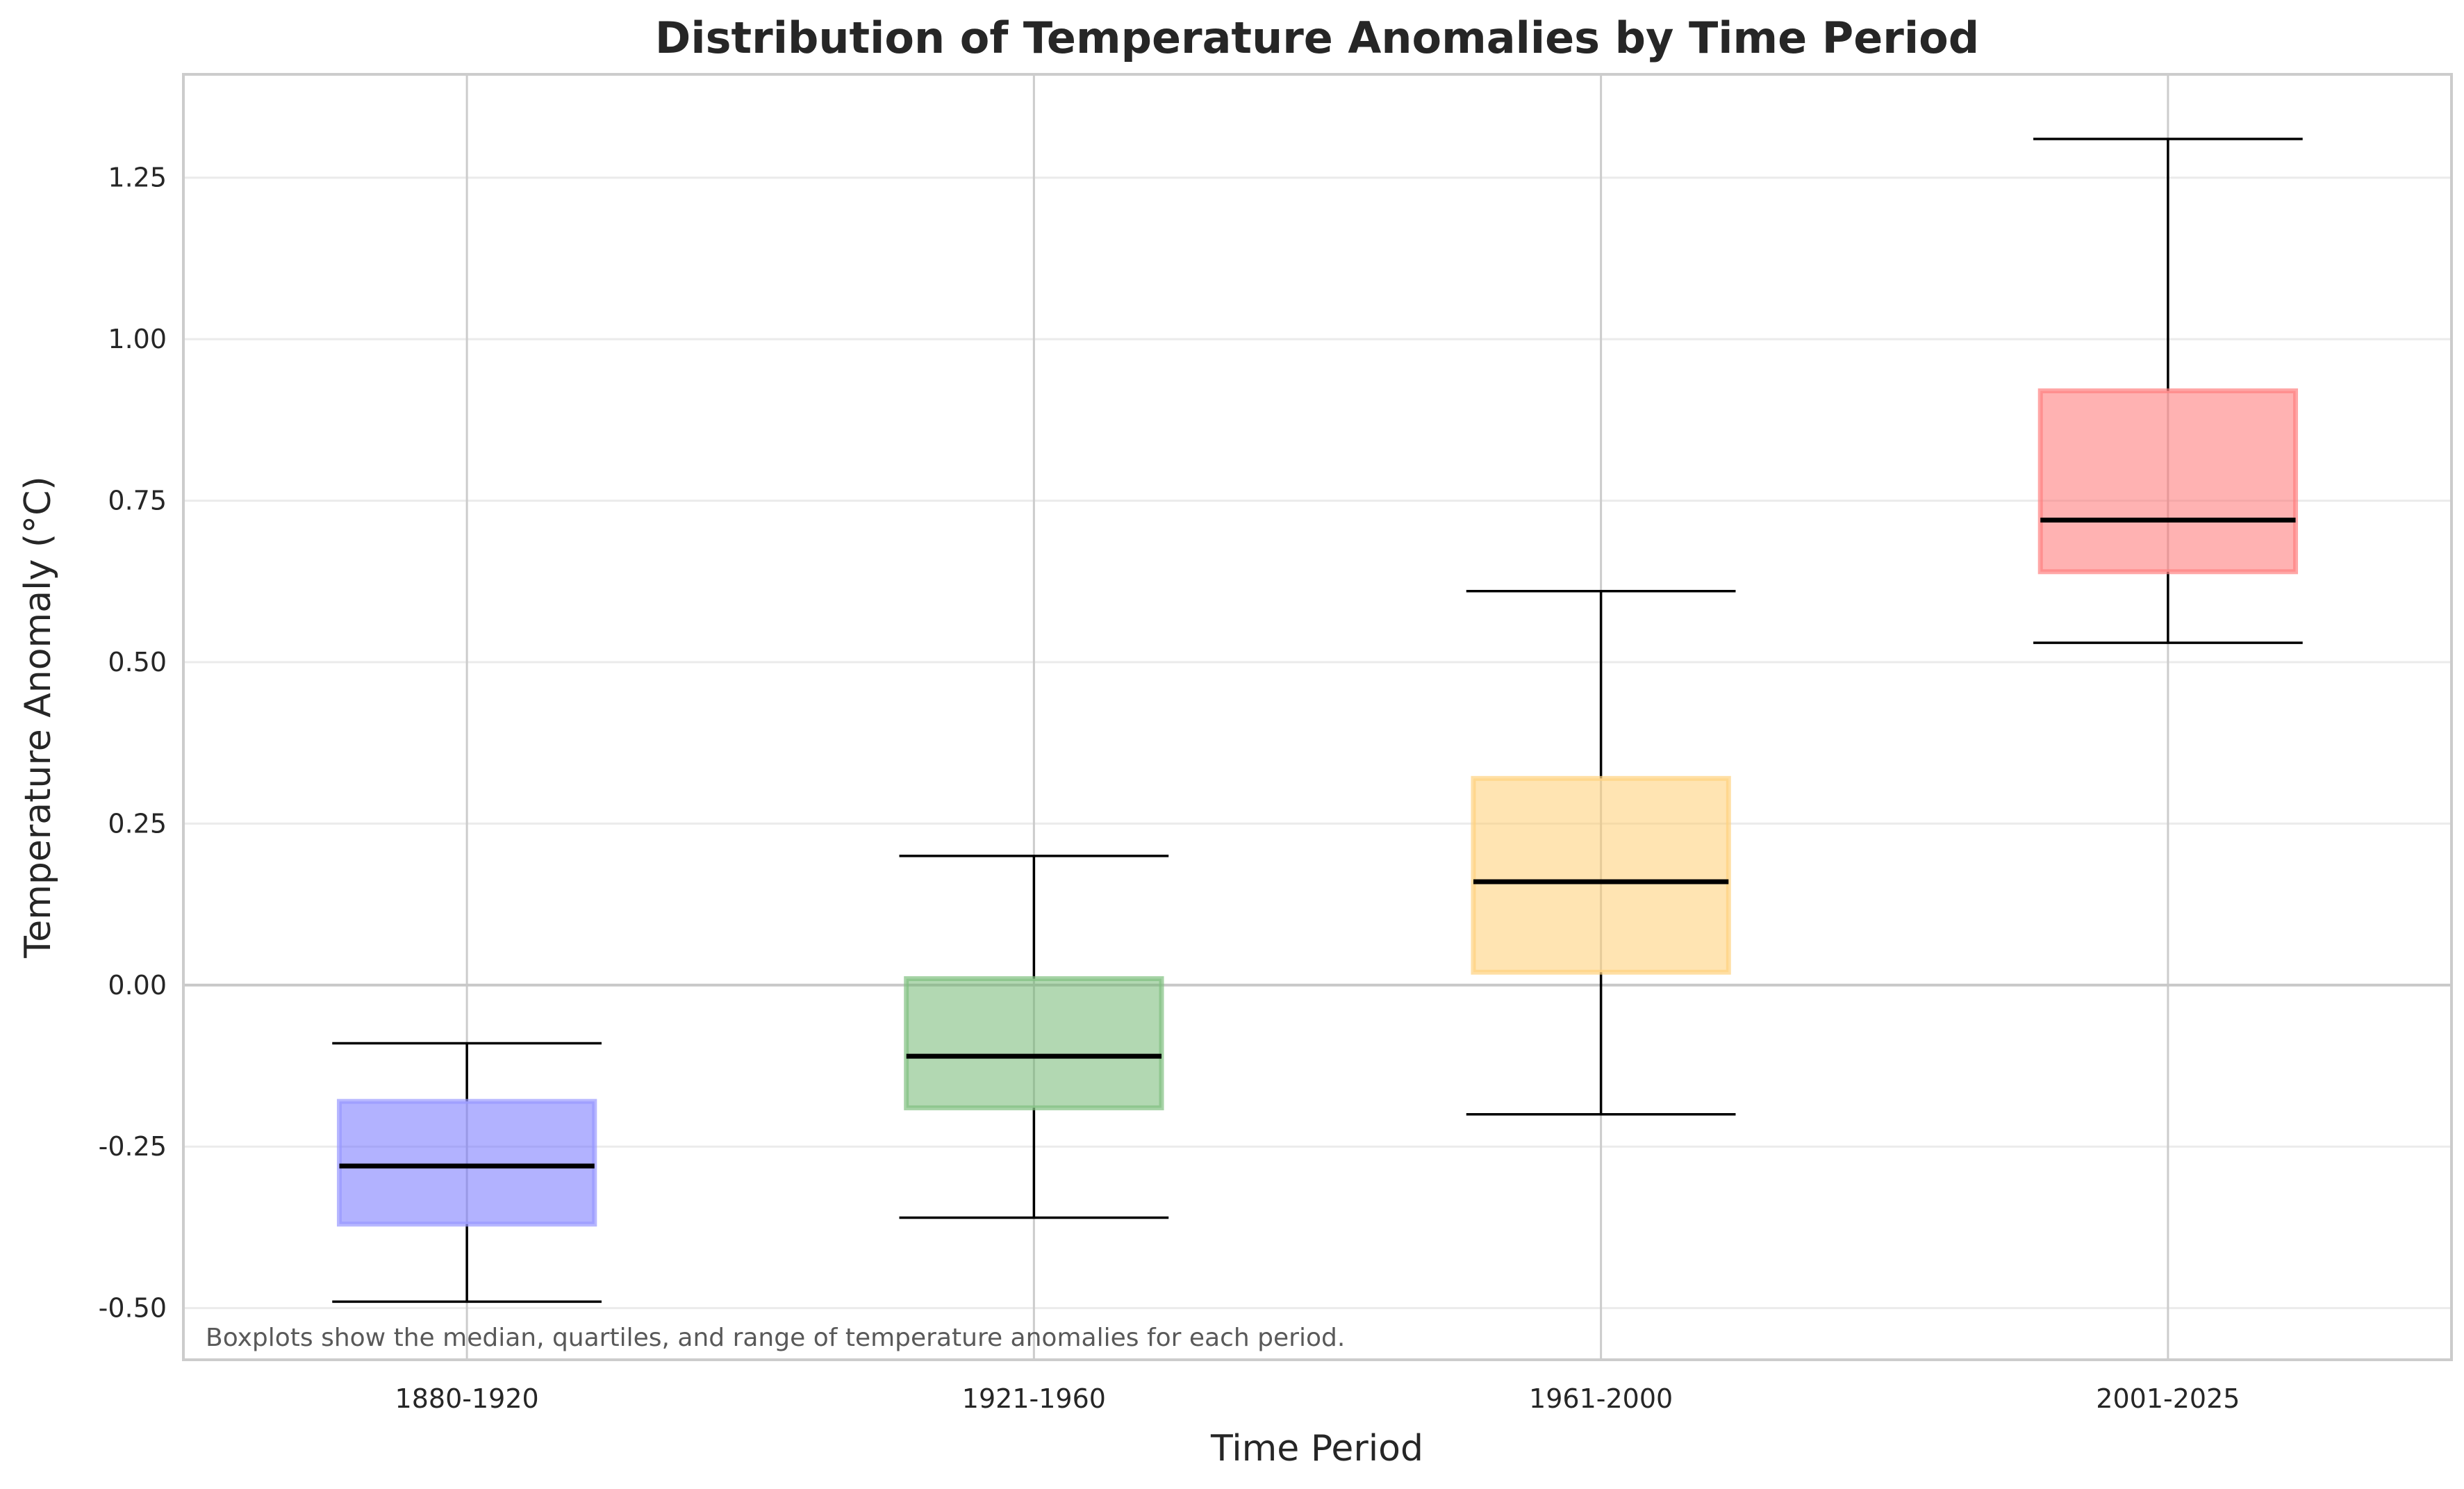 The image size is (2464, 1489). Describe the element at coordinates (1601, 1398) in the screenshot. I see `x-tick-label: 1961-2000` at that location.